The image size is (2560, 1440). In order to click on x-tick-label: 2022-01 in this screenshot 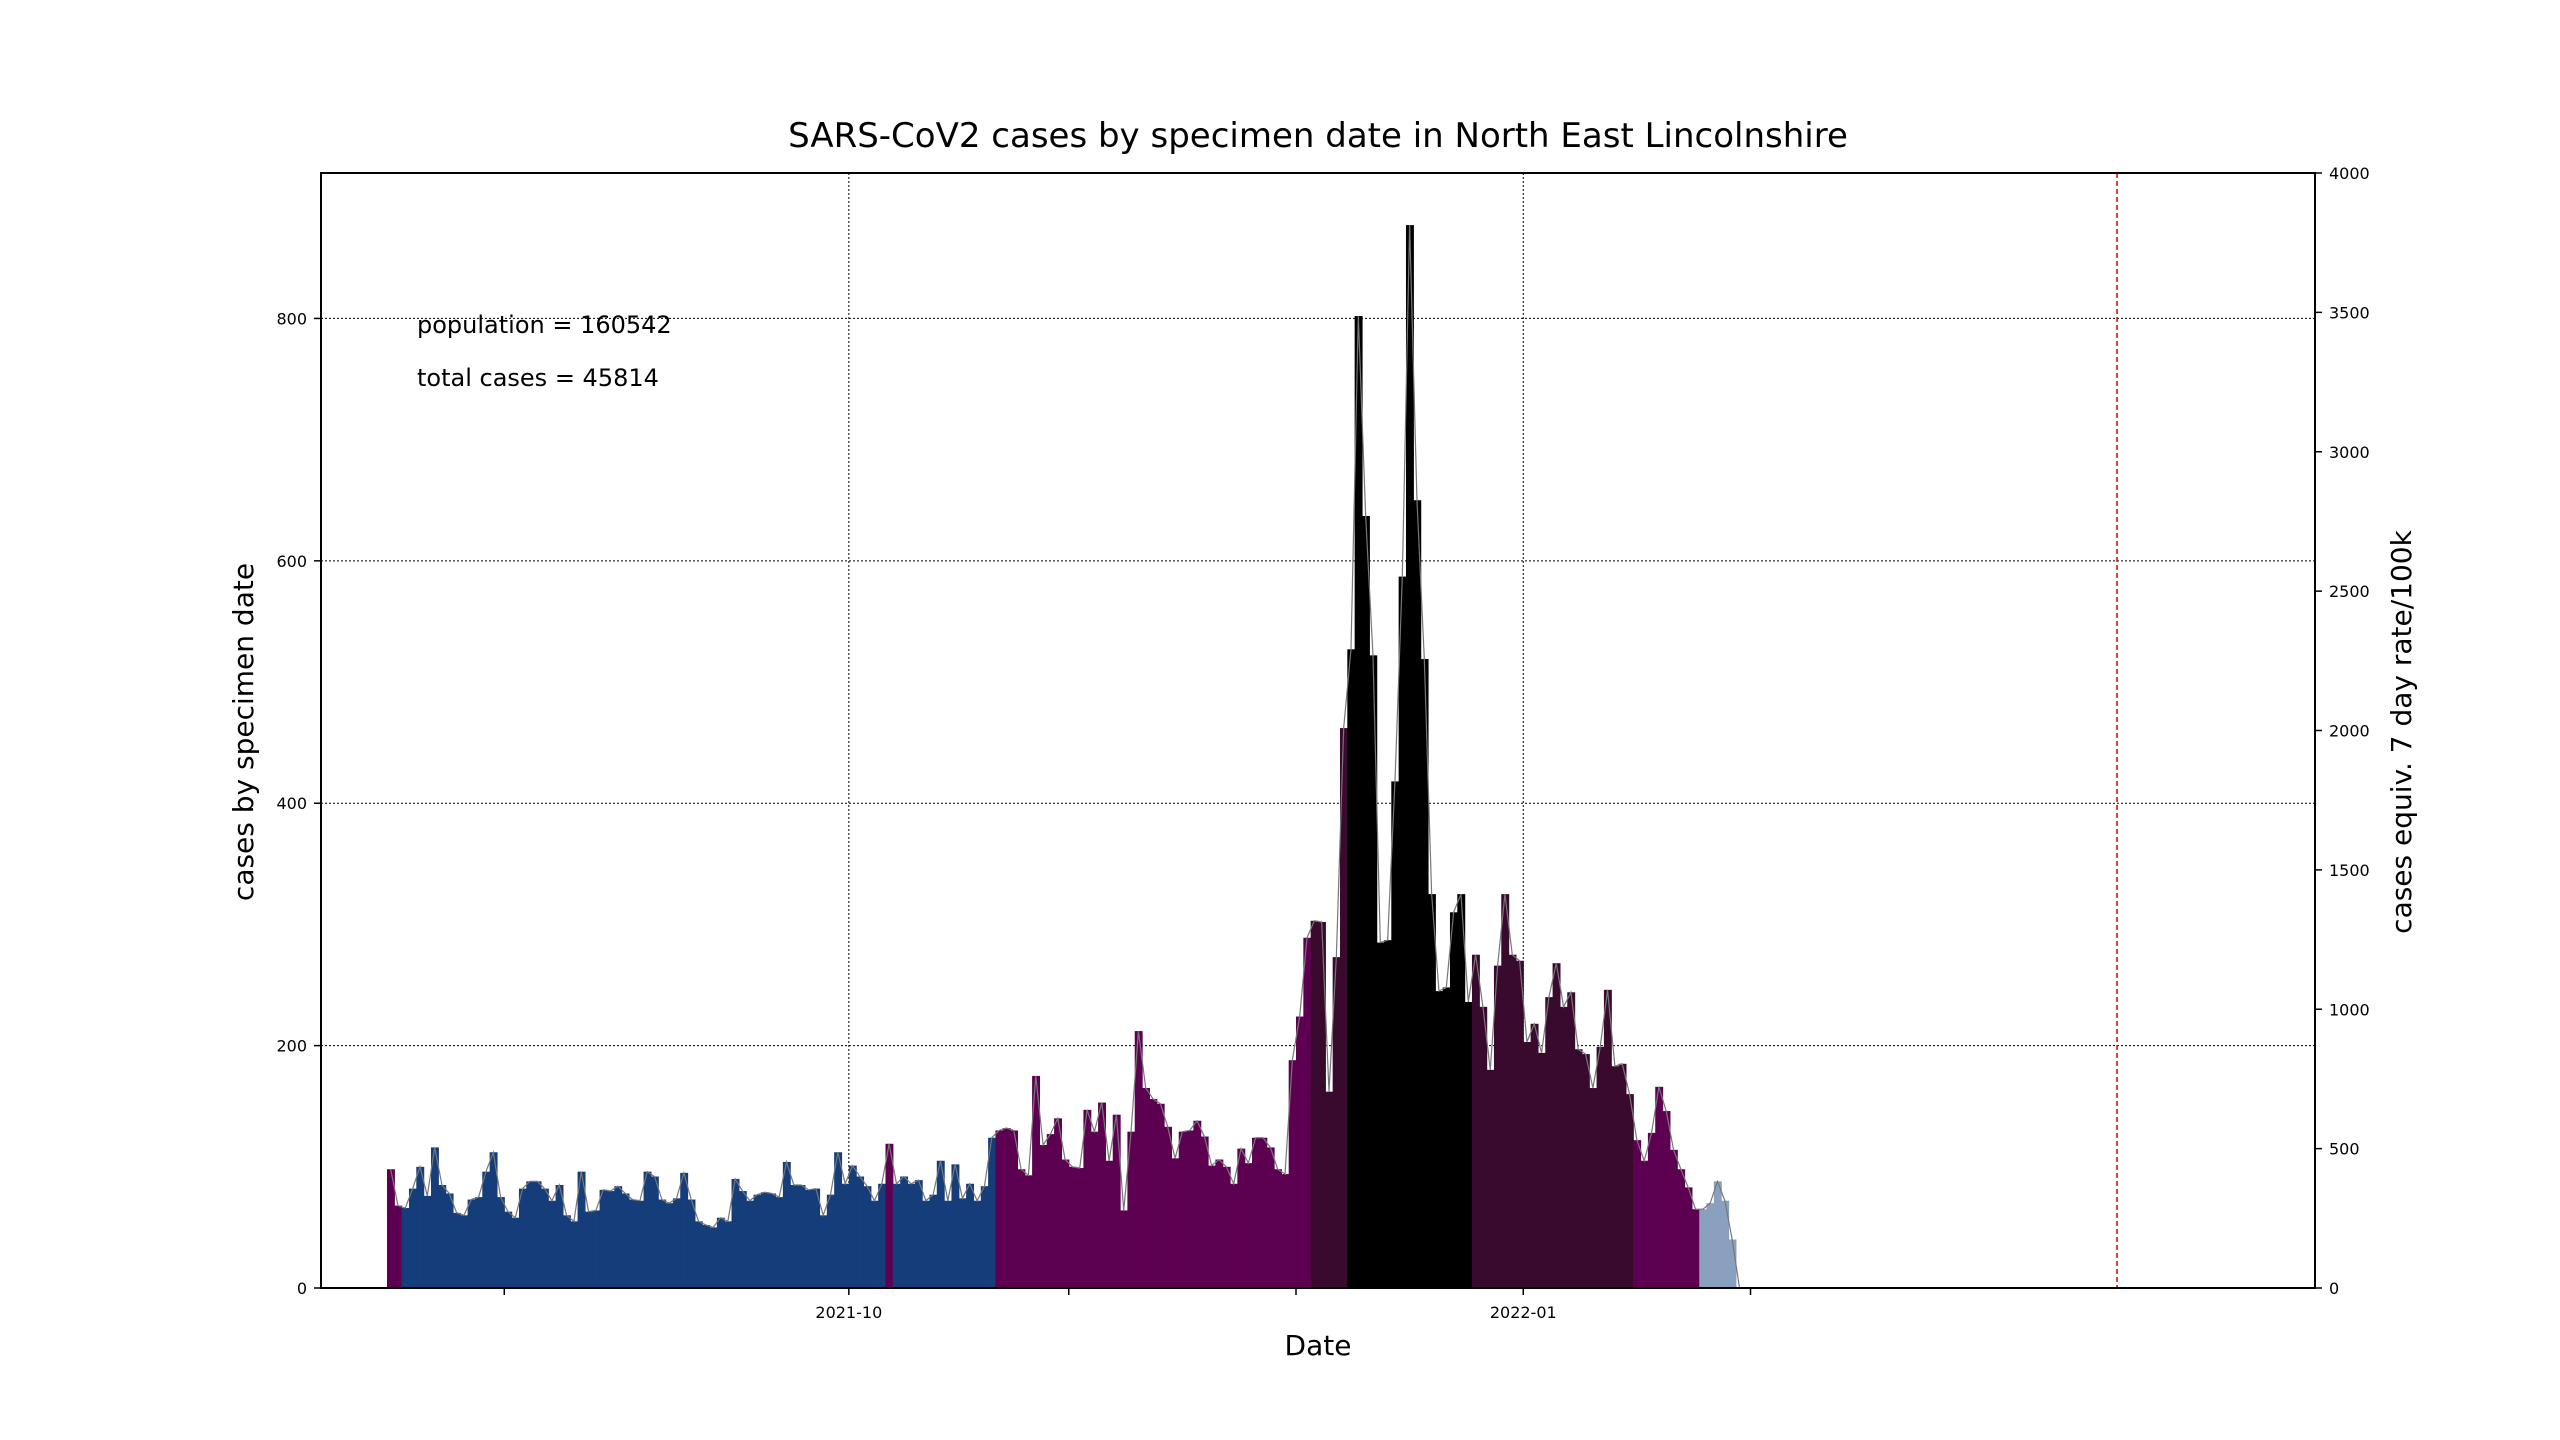, I will do `click(1523, 1312)`.